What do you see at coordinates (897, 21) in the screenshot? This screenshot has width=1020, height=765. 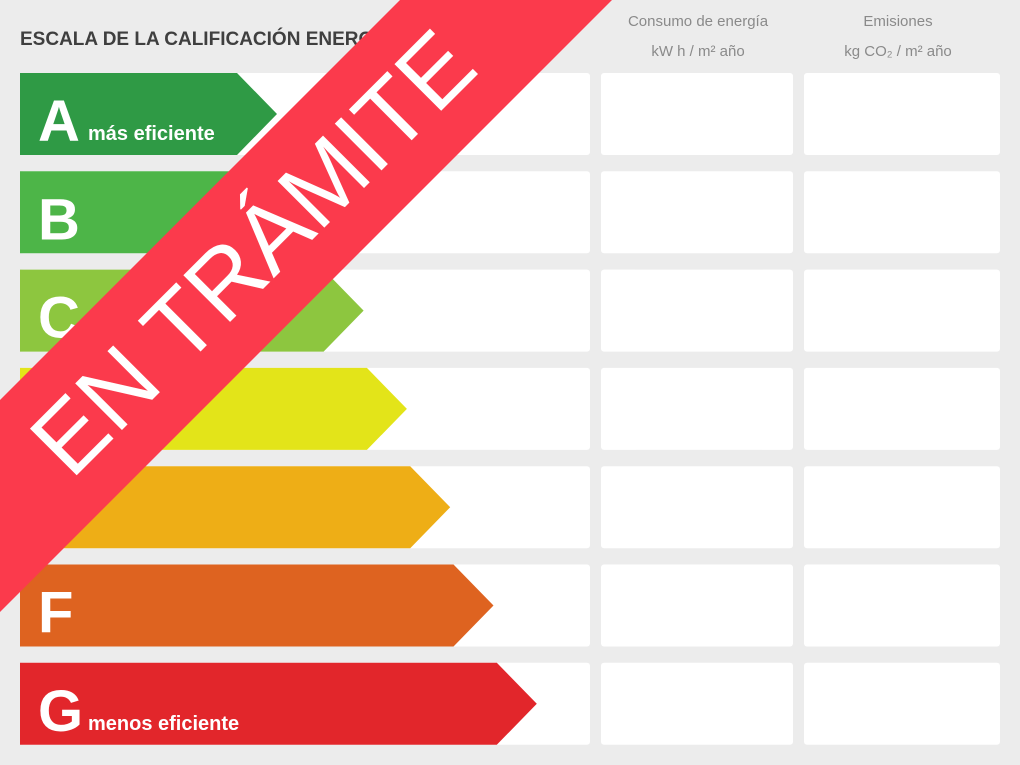 I see `column-title: Emisiones` at bounding box center [897, 21].